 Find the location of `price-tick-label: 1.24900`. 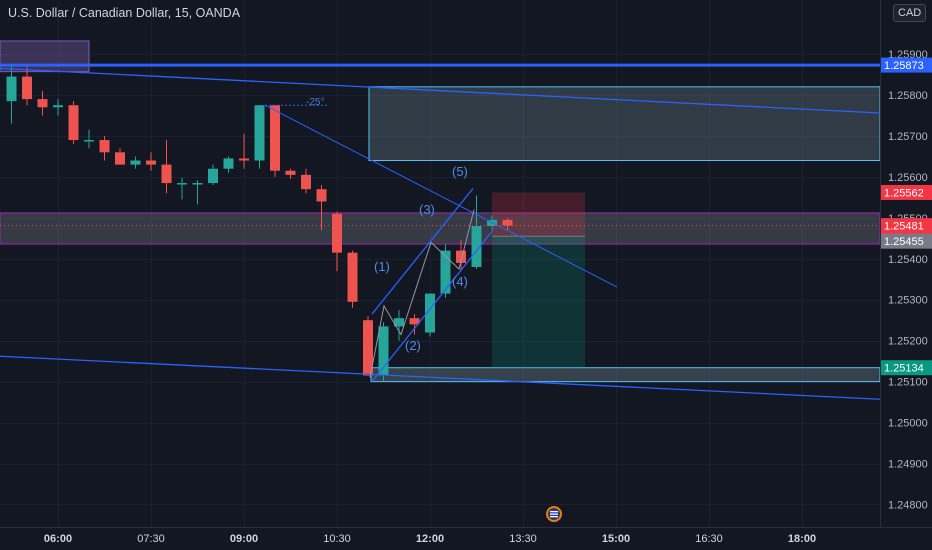

price-tick-label: 1.24900 is located at coordinates (908, 465).